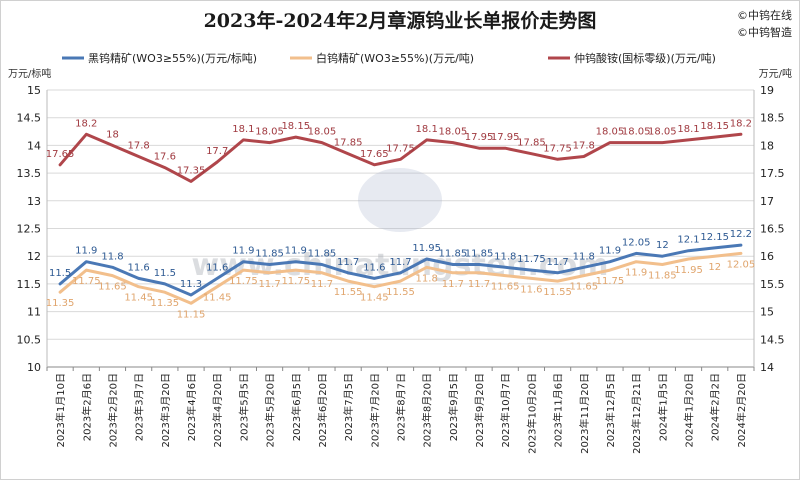  Describe the element at coordinates (270, 410) in the screenshot. I see `x-axis-tick-label: 2023年5月20日` at that location.